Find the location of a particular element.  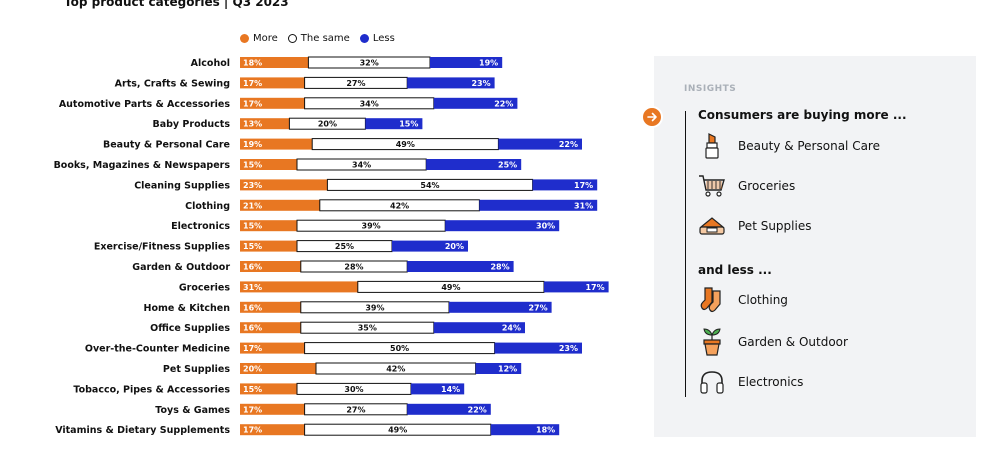

insight-item-beauty: Beauty & Personal Care is located at coordinates (789, 146).